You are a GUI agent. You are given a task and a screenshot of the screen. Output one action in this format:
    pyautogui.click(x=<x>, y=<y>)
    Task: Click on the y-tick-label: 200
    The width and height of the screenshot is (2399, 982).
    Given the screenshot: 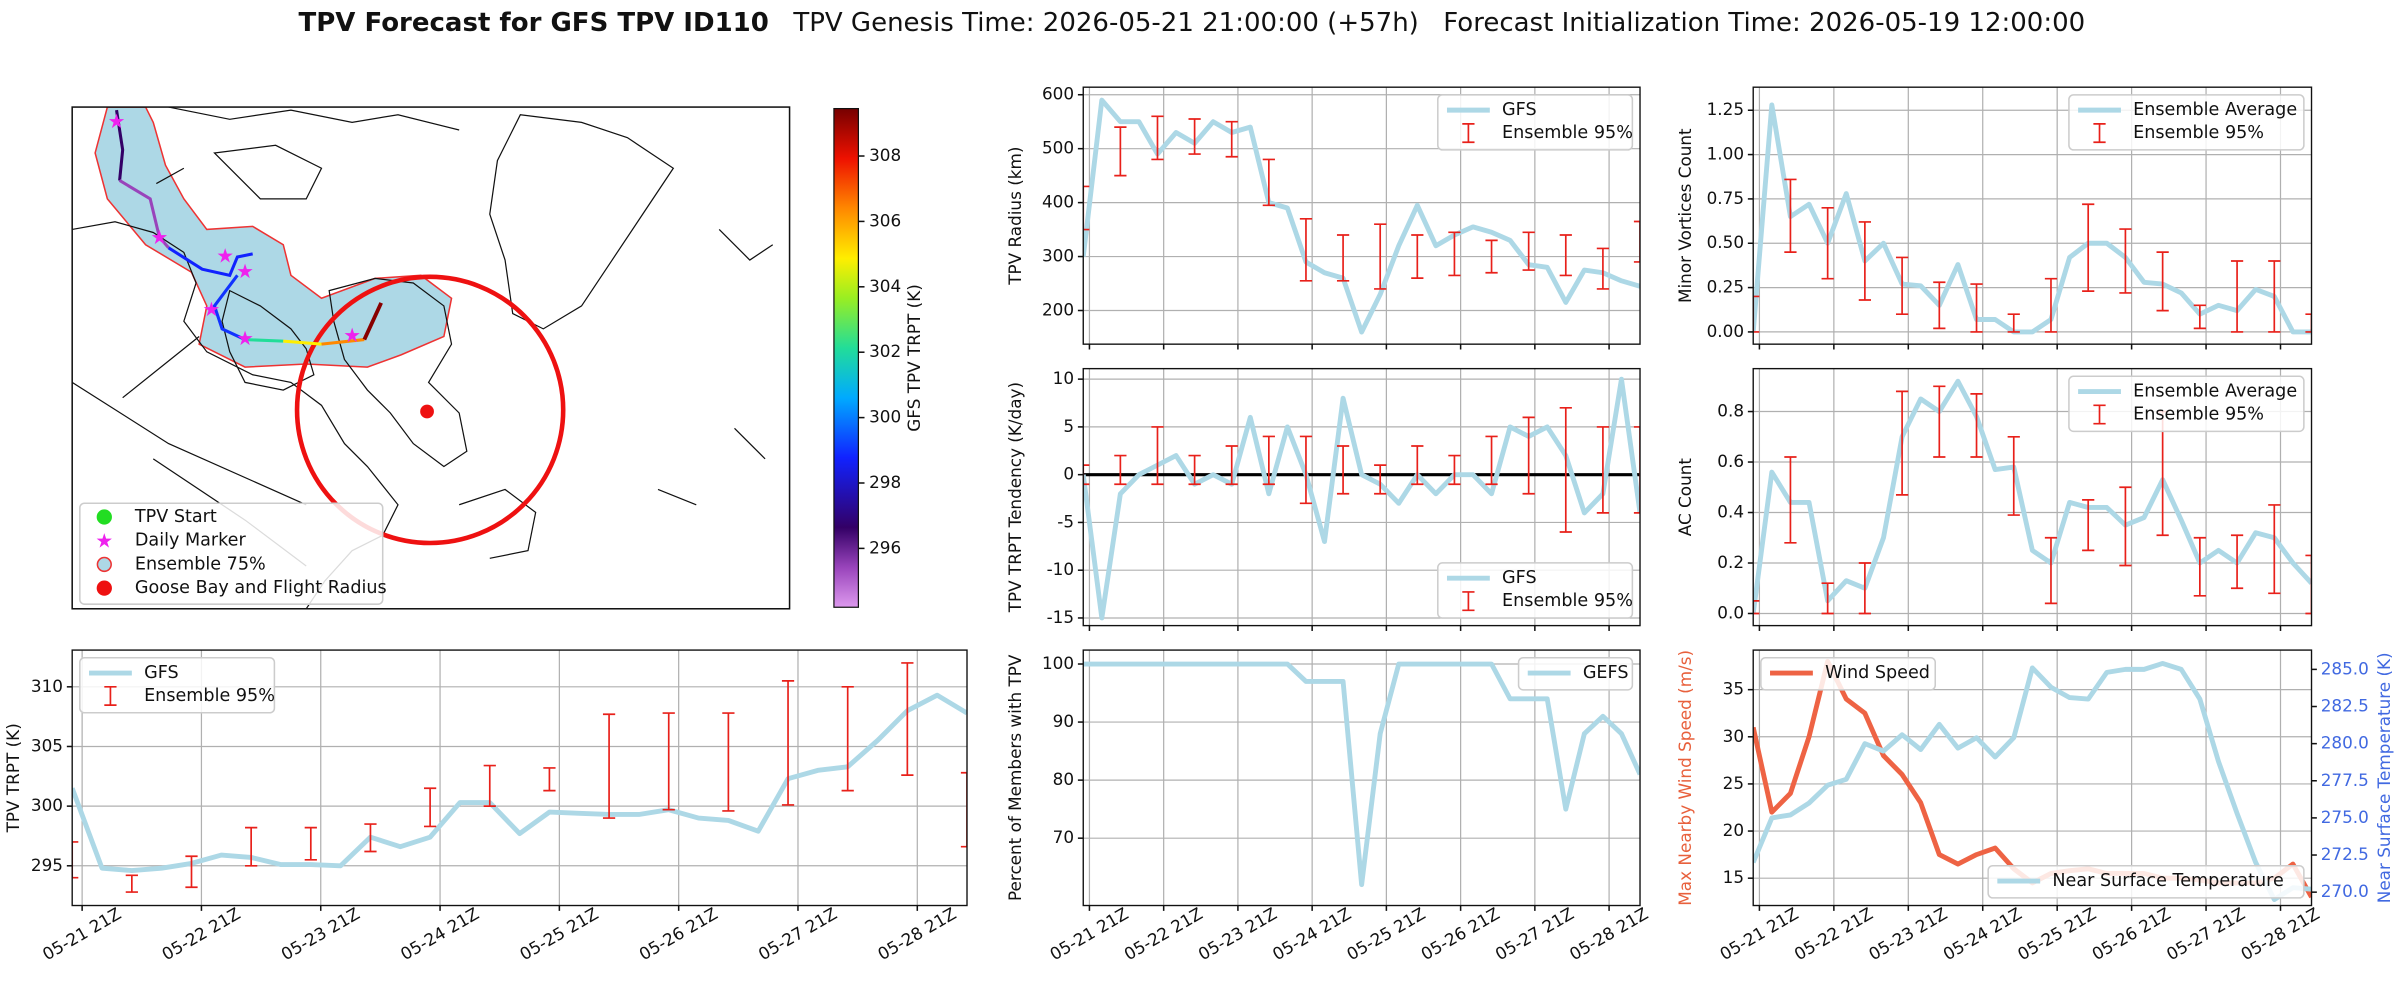 What is the action you would take?
    pyautogui.click(x=1058, y=310)
    